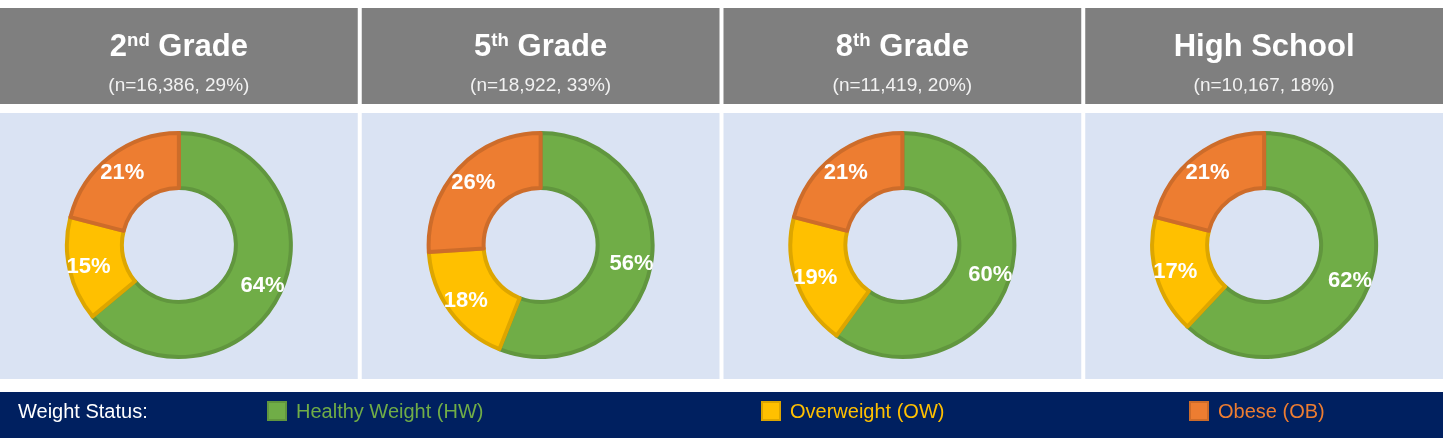 This screenshot has height=438, width=1443. What do you see at coordinates (390, 411) in the screenshot?
I see `legend-label: Healthy Weight (HW)` at bounding box center [390, 411].